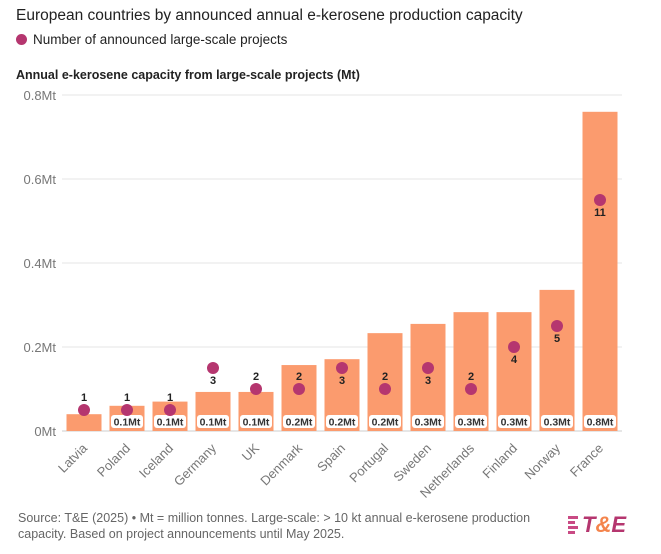 Image resolution: width=661 pixels, height=554 pixels. I want to click on x-tick-label: UK, so click(251, 452).